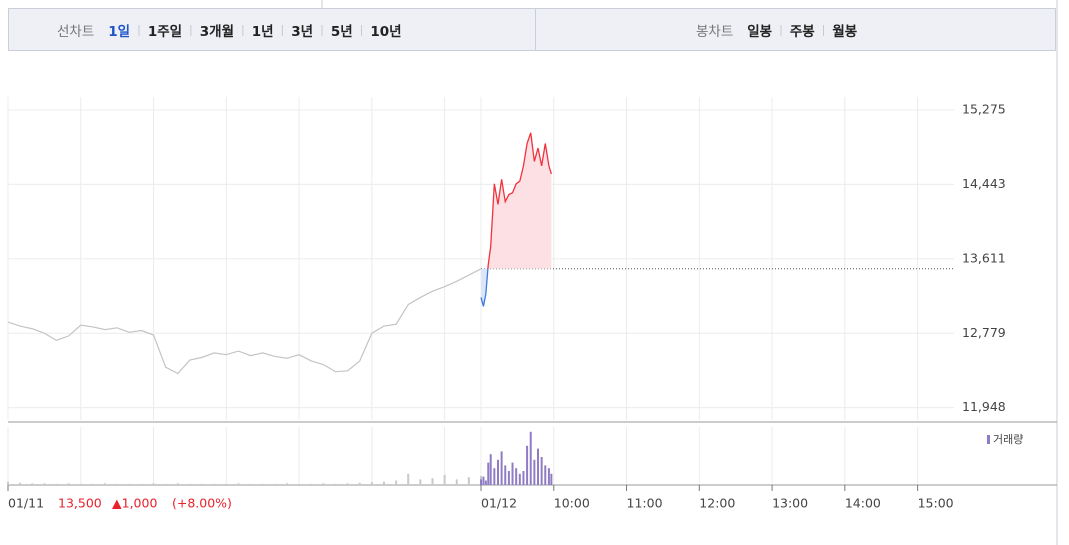 This screenshot has width=1069, height=545. I want to click on x-tick-label: 14:00, so click(863, 503).